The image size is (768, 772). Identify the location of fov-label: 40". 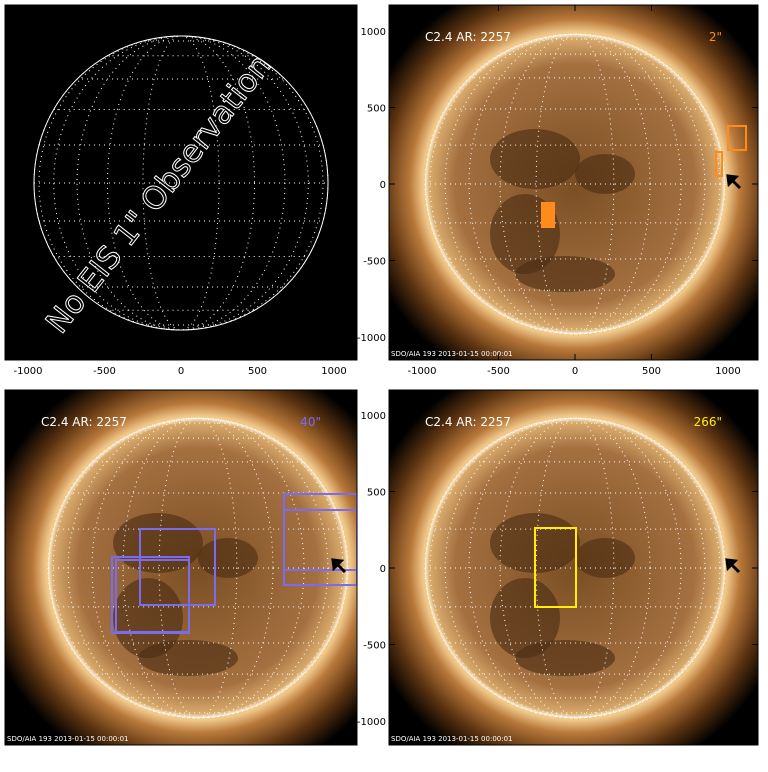
(310, 422).